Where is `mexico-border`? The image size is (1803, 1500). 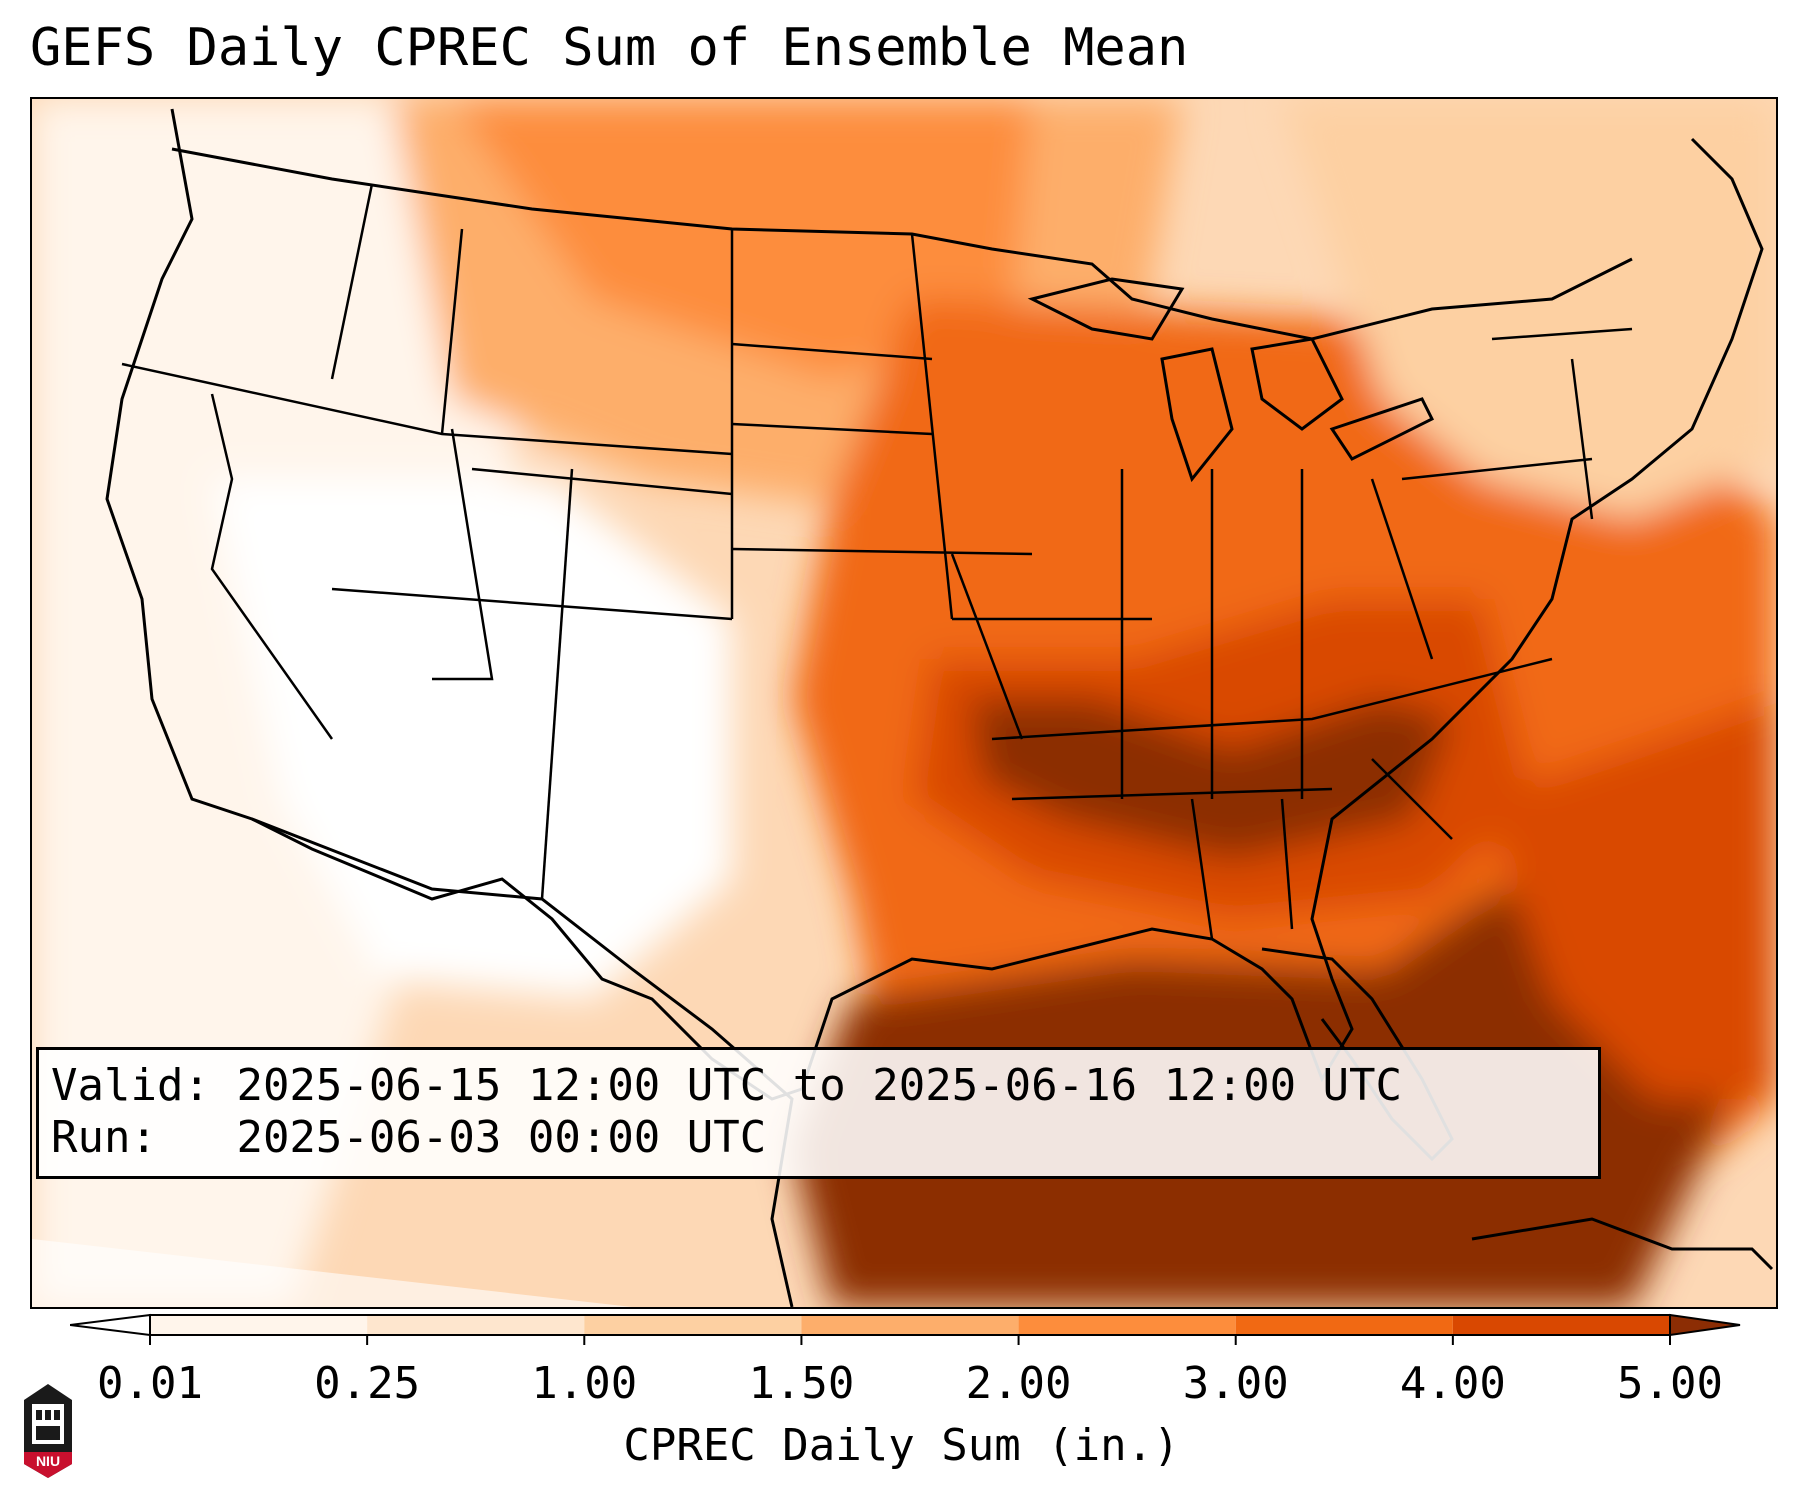
mexico-border is located at coordinates (522, 1062).